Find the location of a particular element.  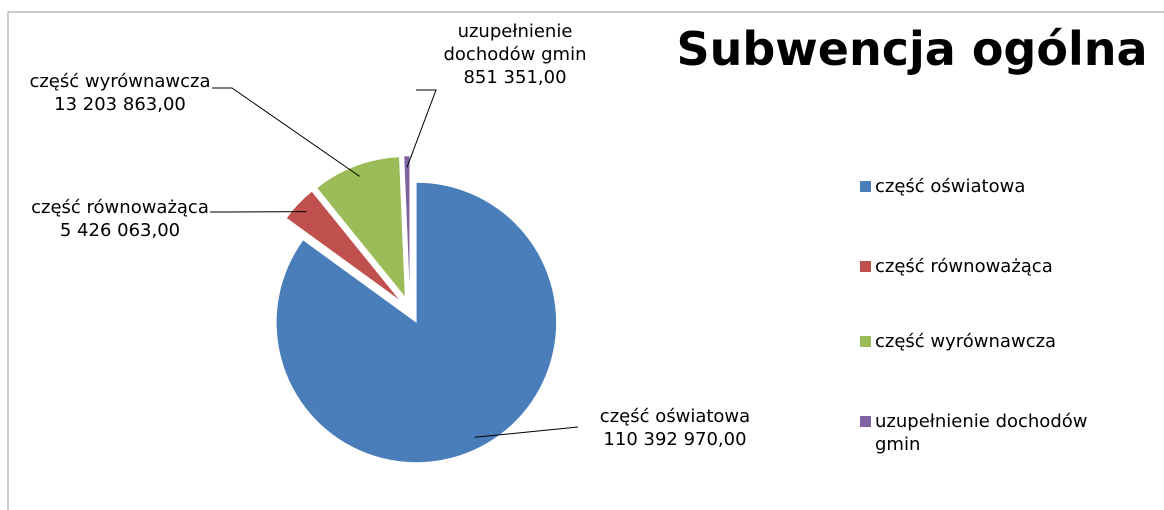

data-label: część równoważąca 5 426 063,00 is located at coordinates (120, 219).